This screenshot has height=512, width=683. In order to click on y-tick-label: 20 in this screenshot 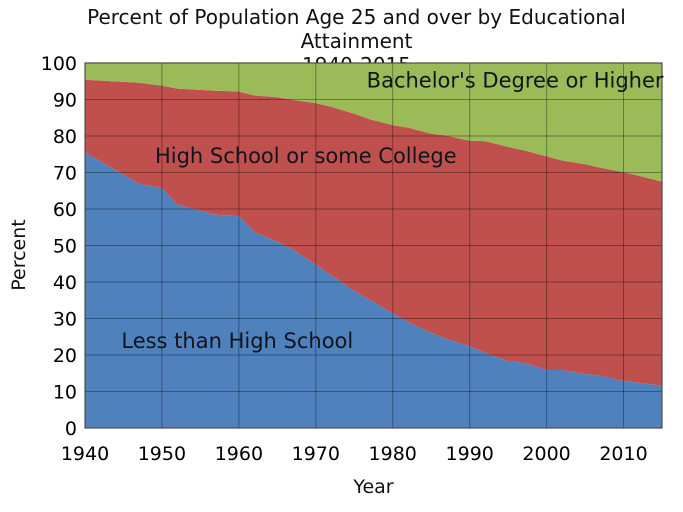, I will do `click(65, 356)`.